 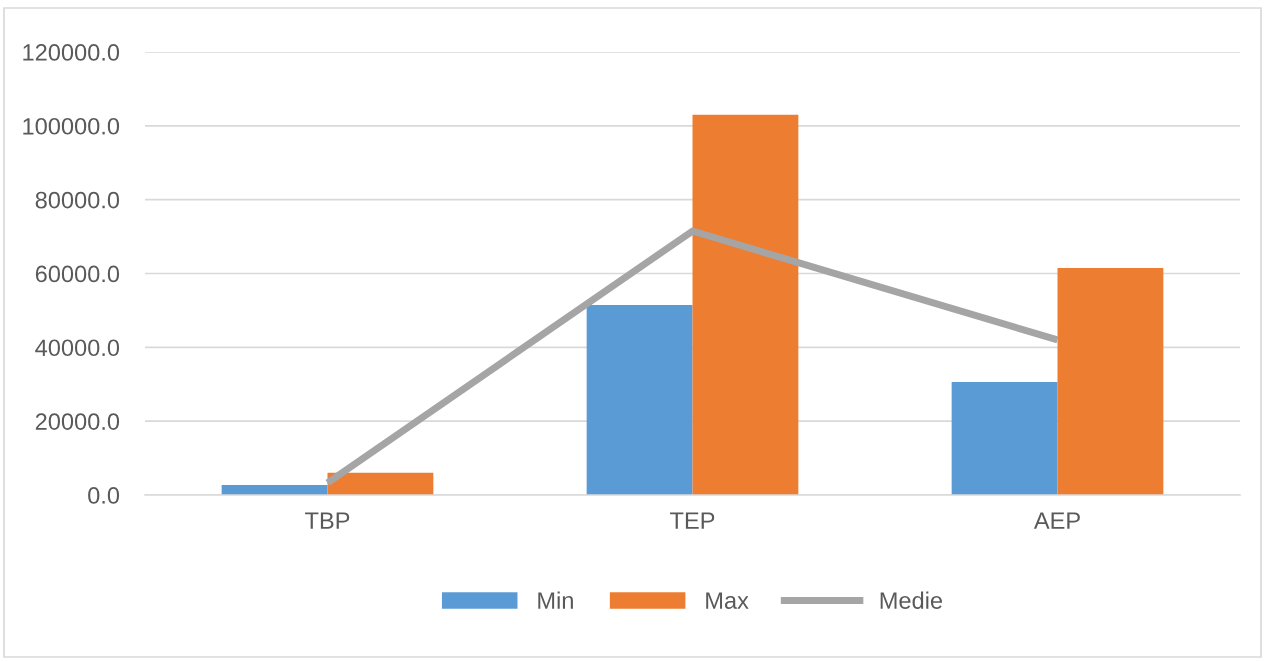 What do you see at coordinates (727, 600) in the screenshot?
I see `legend-label: Max` at bounding box center [727, 600].